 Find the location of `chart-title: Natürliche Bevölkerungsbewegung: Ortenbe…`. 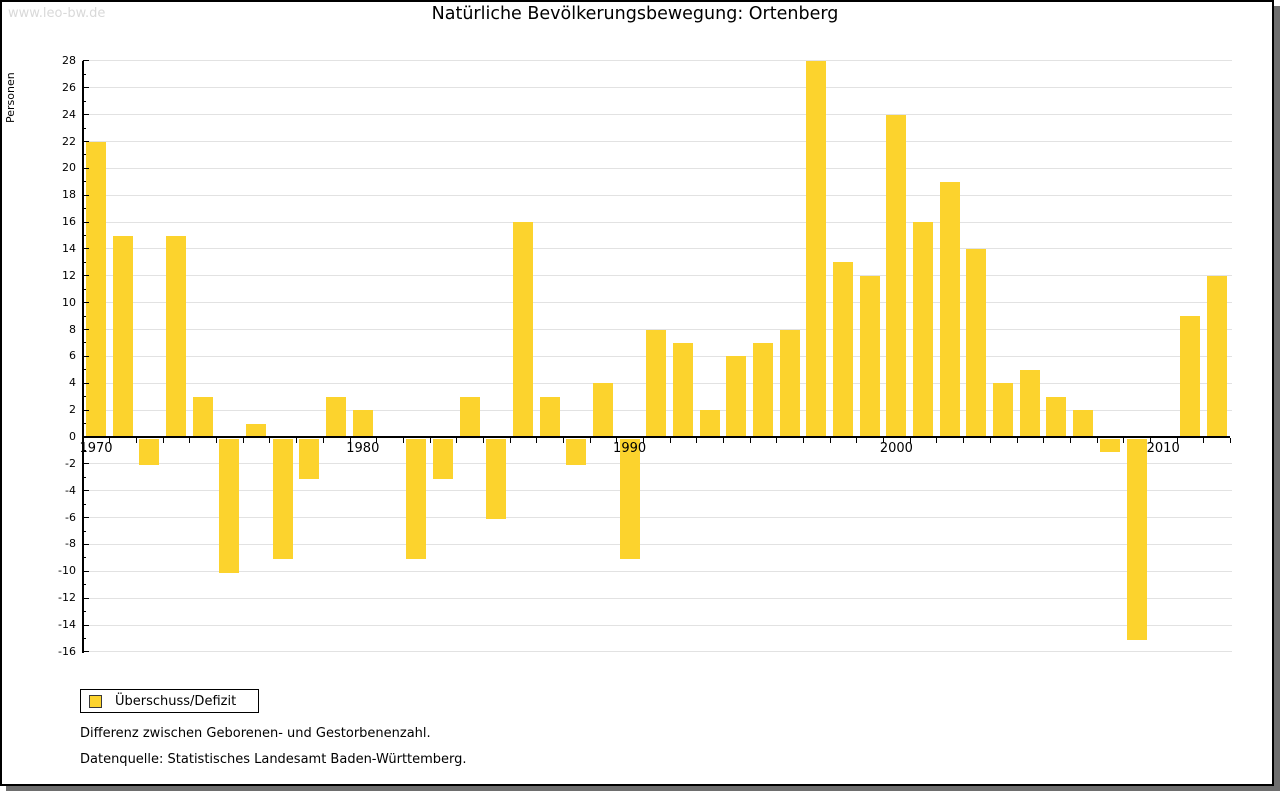

chart-title: Natürliche Bevölkerungsbewegung: Ortenbe… is located at coordinates (635, 14).